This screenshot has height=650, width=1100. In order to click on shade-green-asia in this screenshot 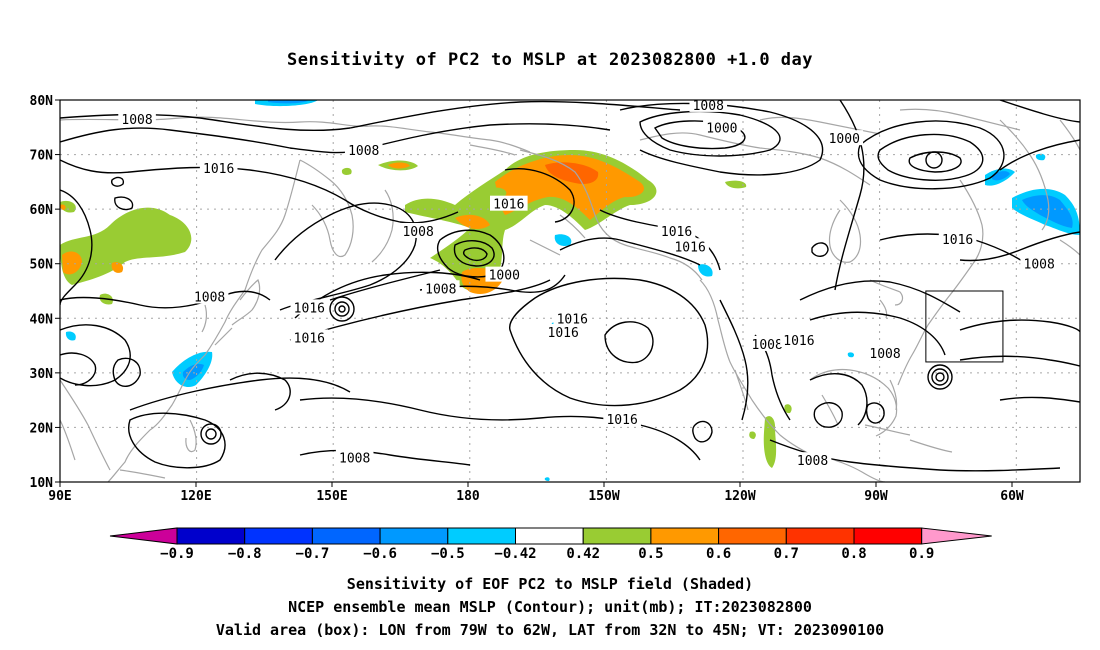, I will do `click(126, 246)`.